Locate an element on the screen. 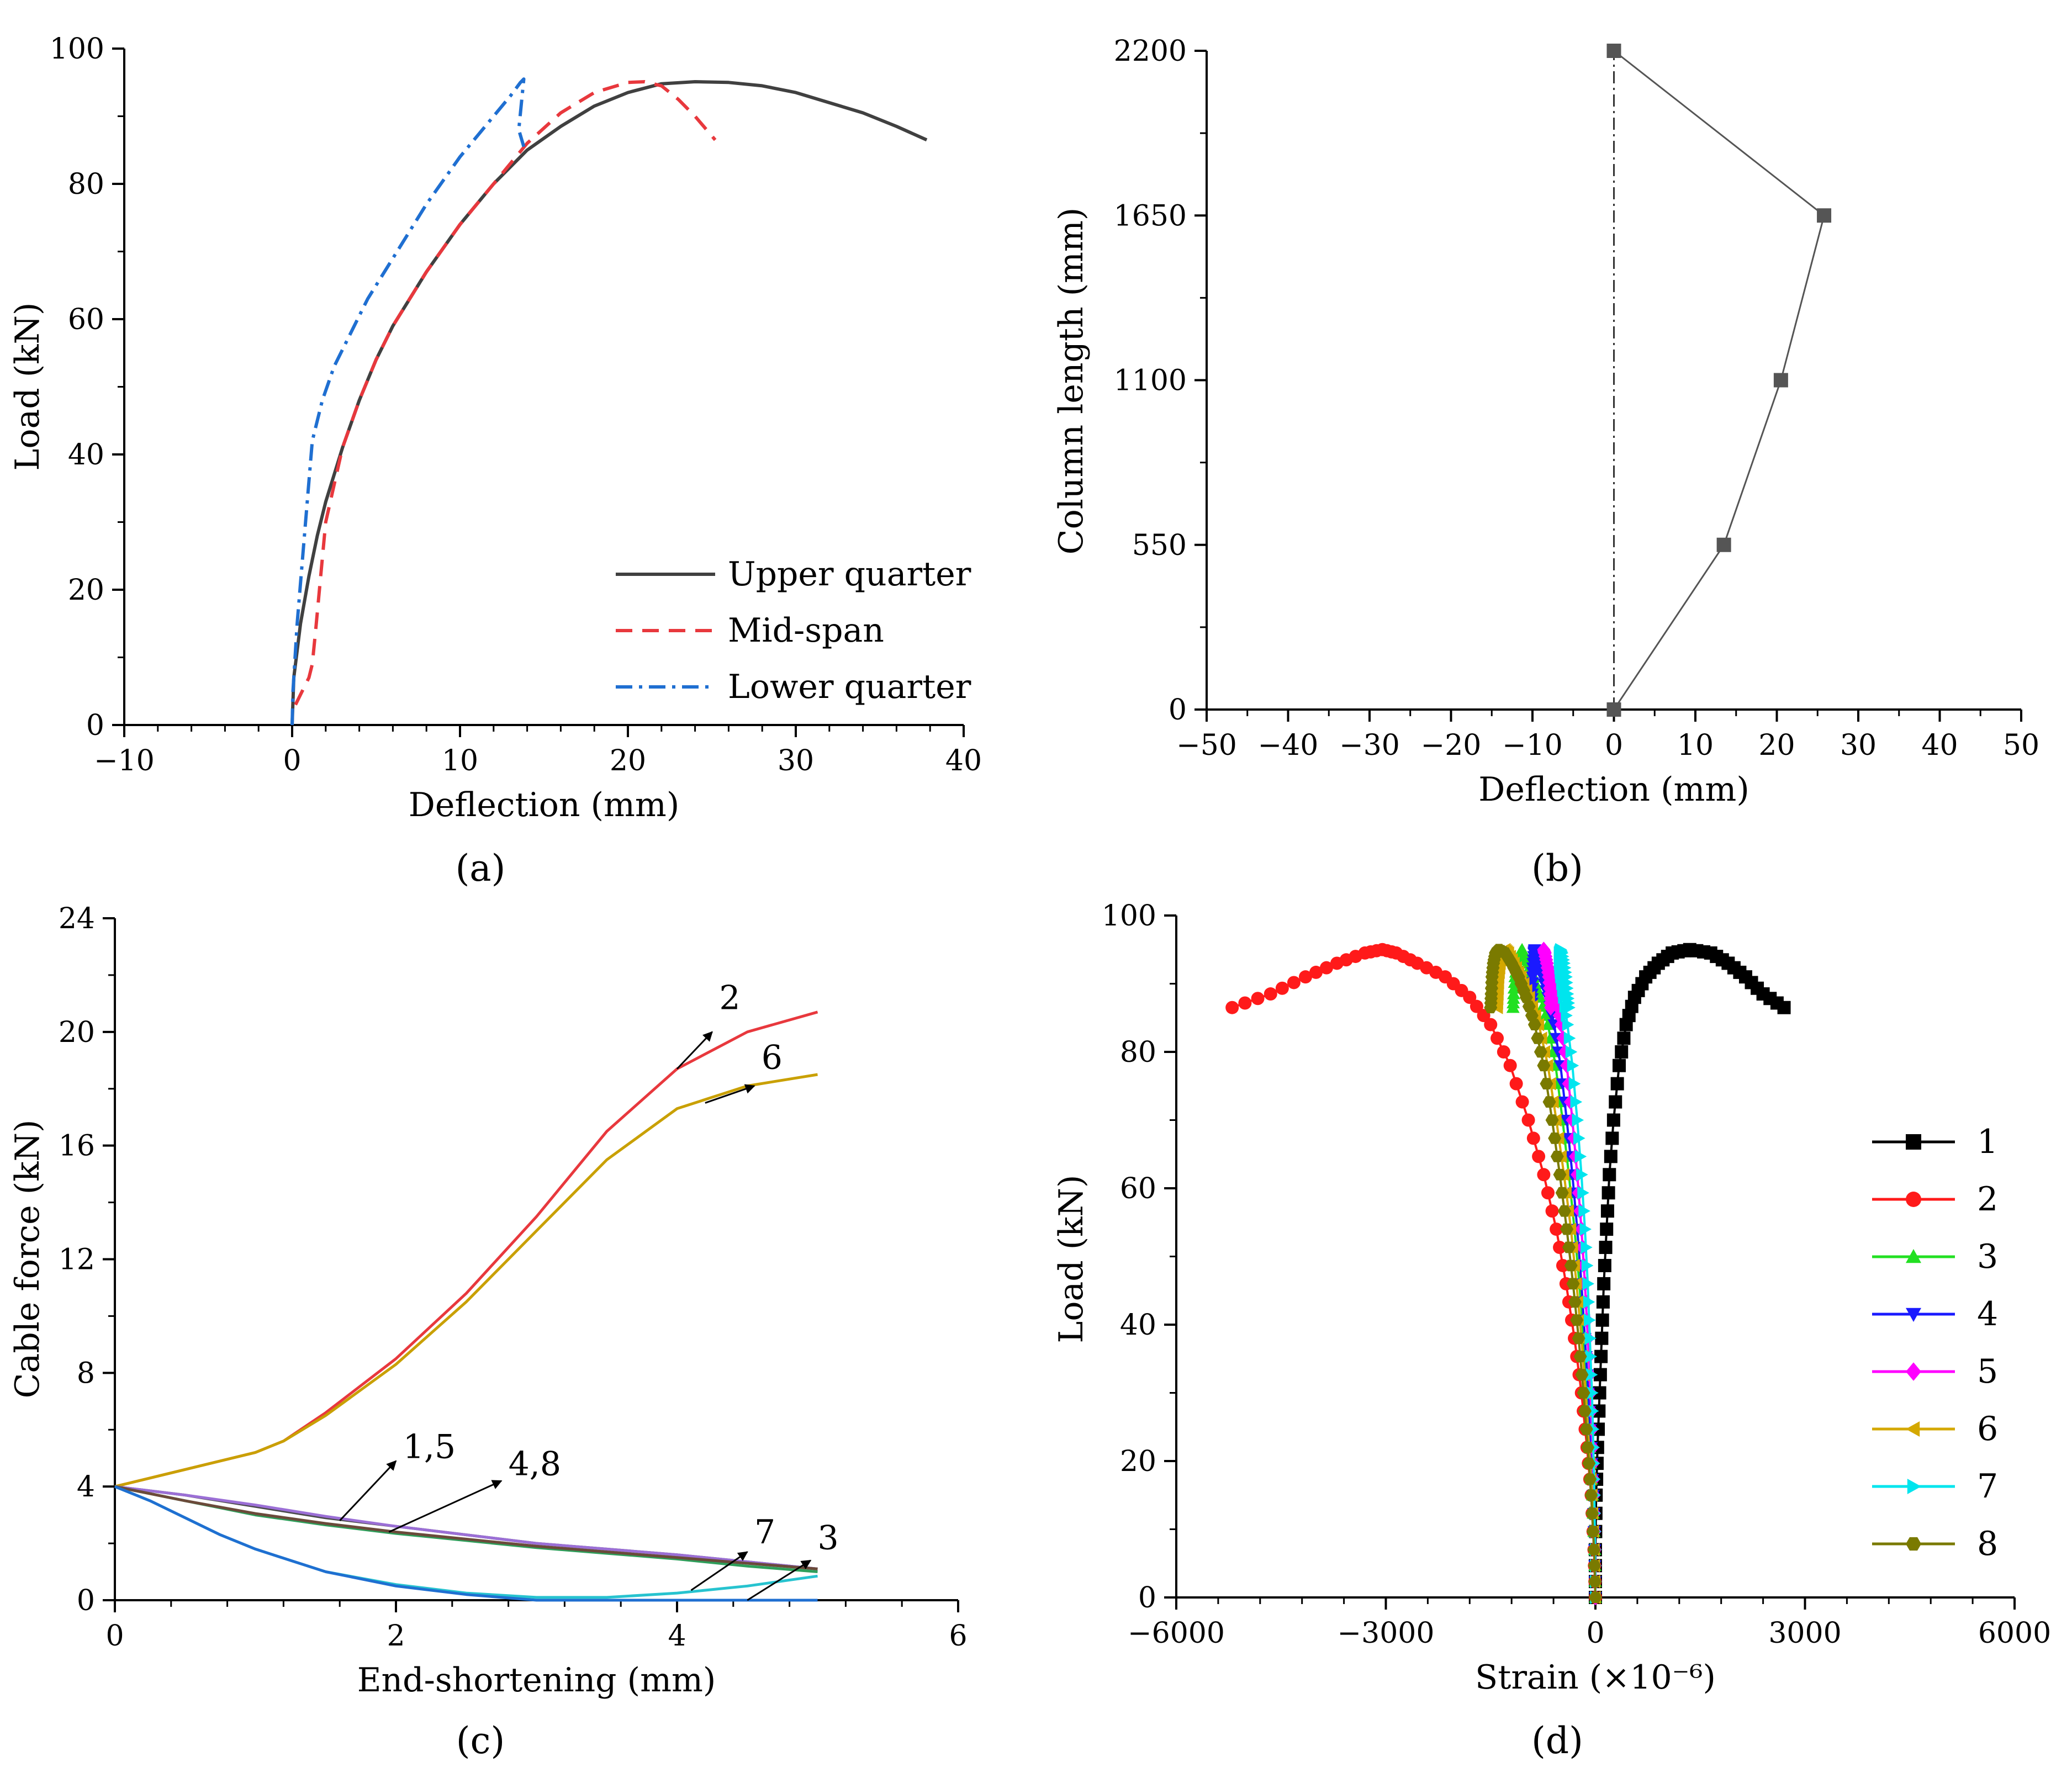  y-tick-label: 20 is located at coordinates (86, 590).